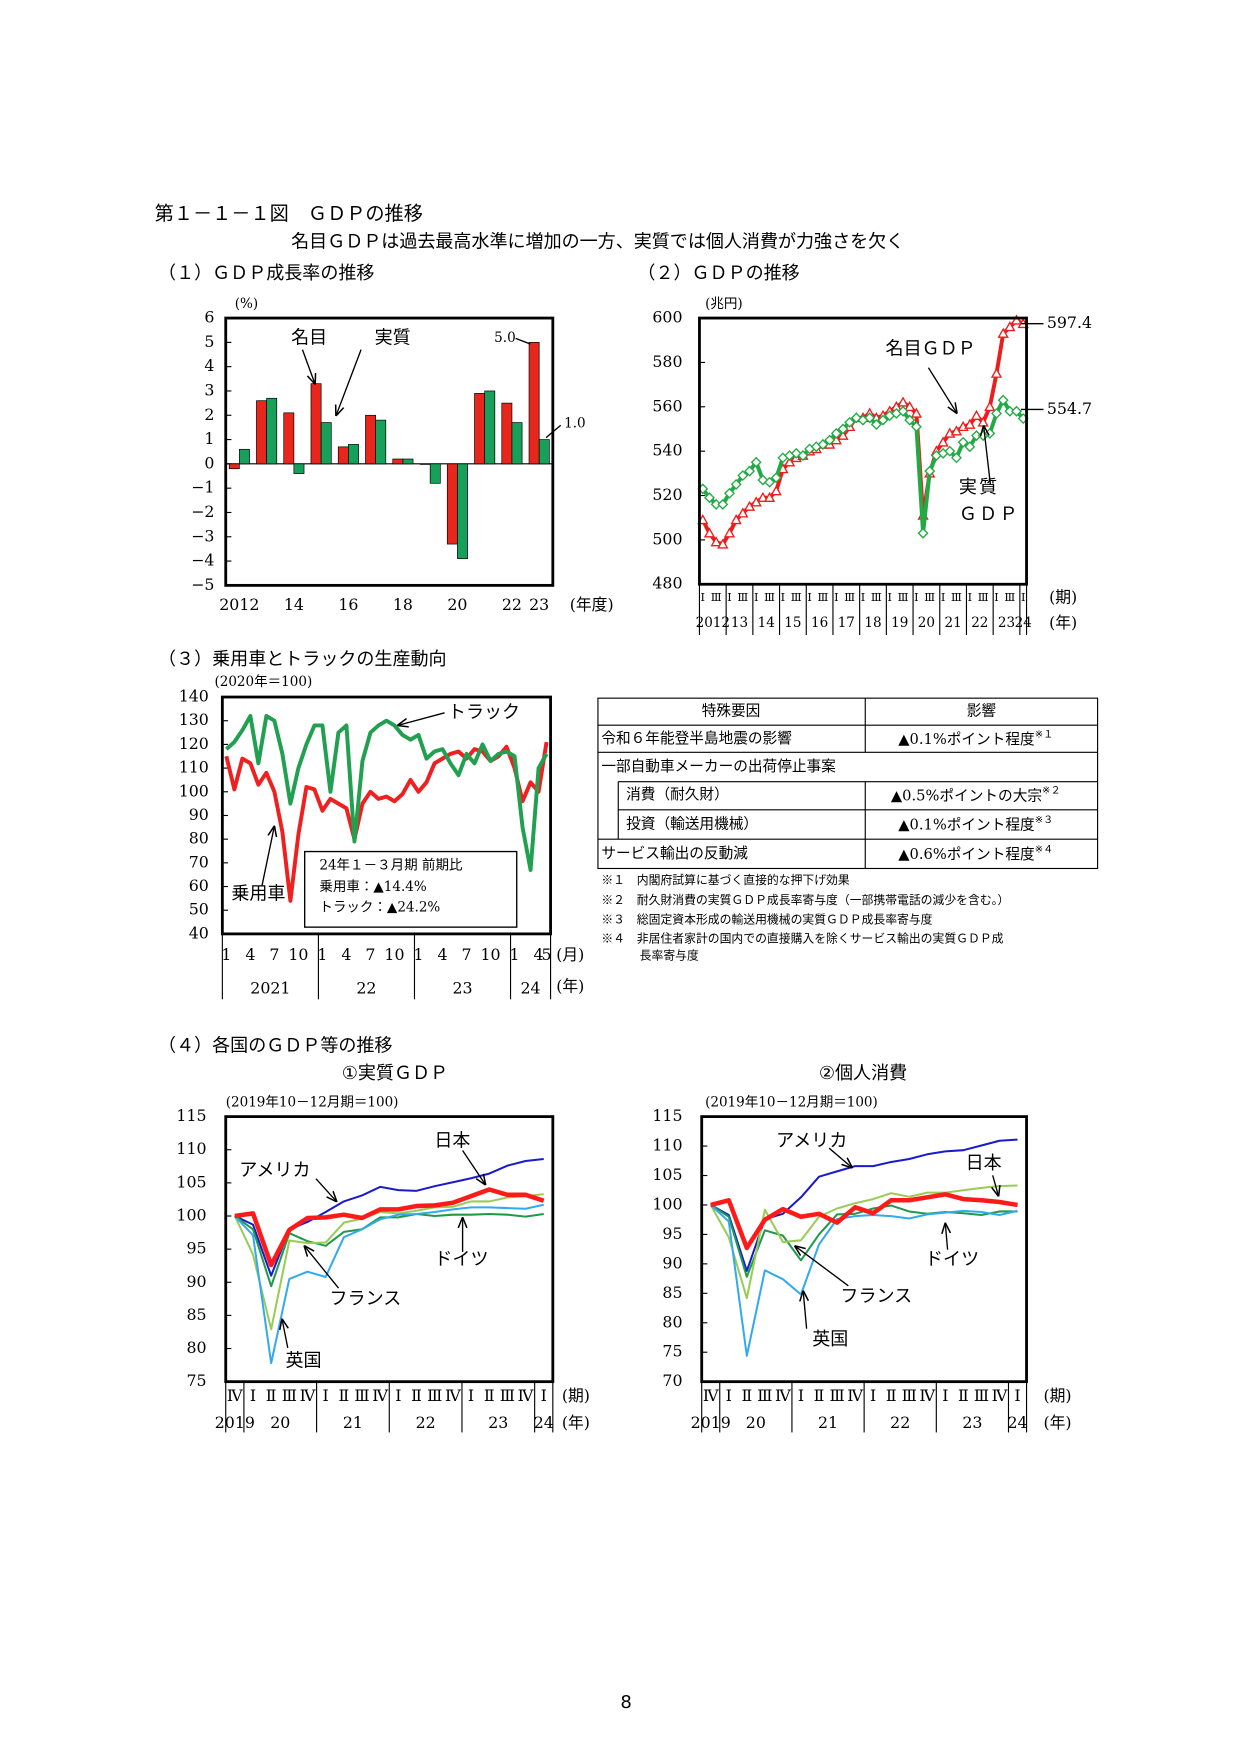 Image resolution: width=1241 pixels, height=1755 pixels. Describe the element at coordinates (966, 854) in the screenshot. I see `impact: ▲0.6%ポイント程度` at that location.